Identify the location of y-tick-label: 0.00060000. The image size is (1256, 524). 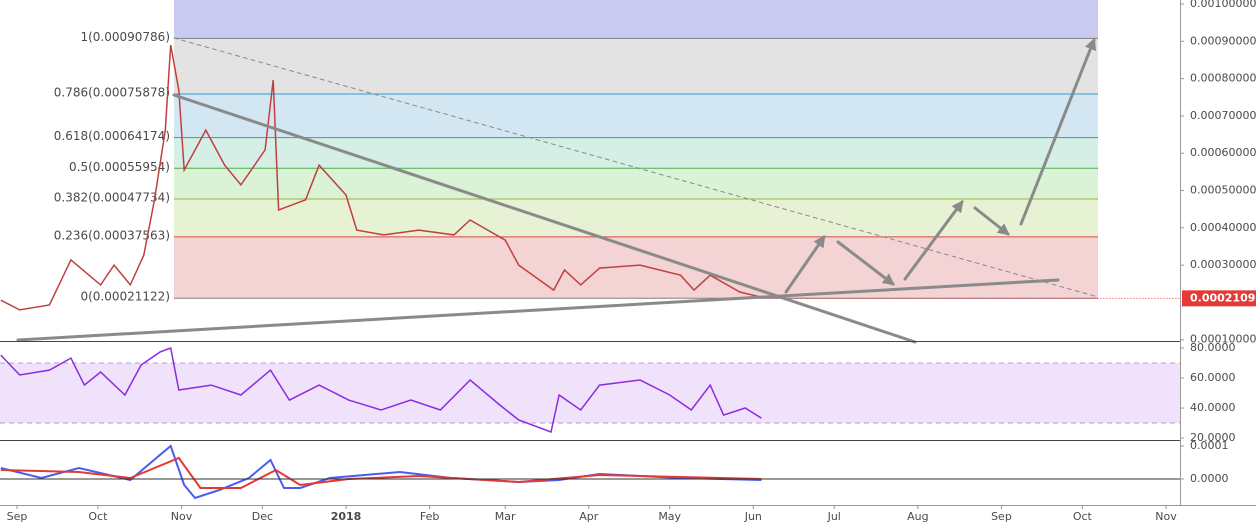
(1223, 152).